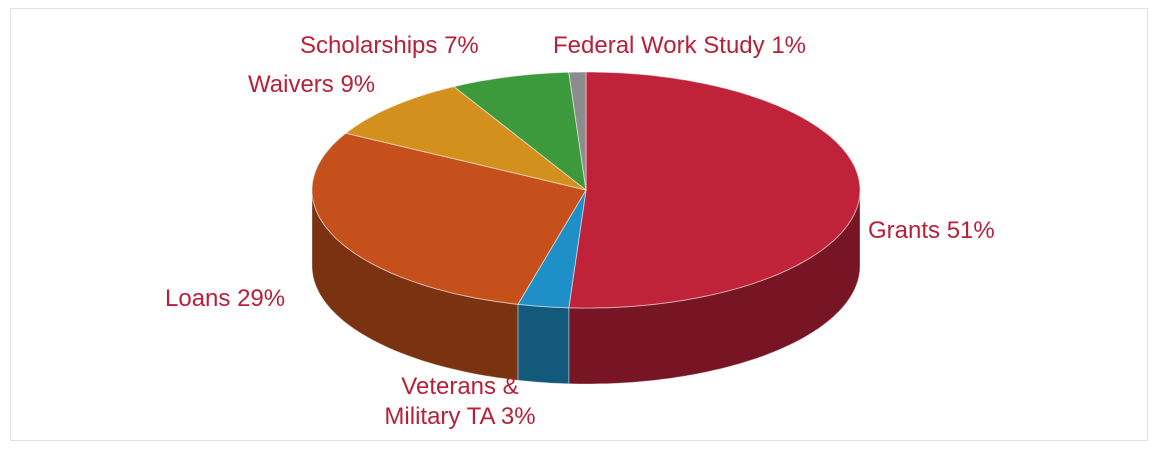 The image size is (1160, 451). Describe the element at coordinates (451, 401) in the screenshot. I see `category-label: Veterans & Military TA` at that location.